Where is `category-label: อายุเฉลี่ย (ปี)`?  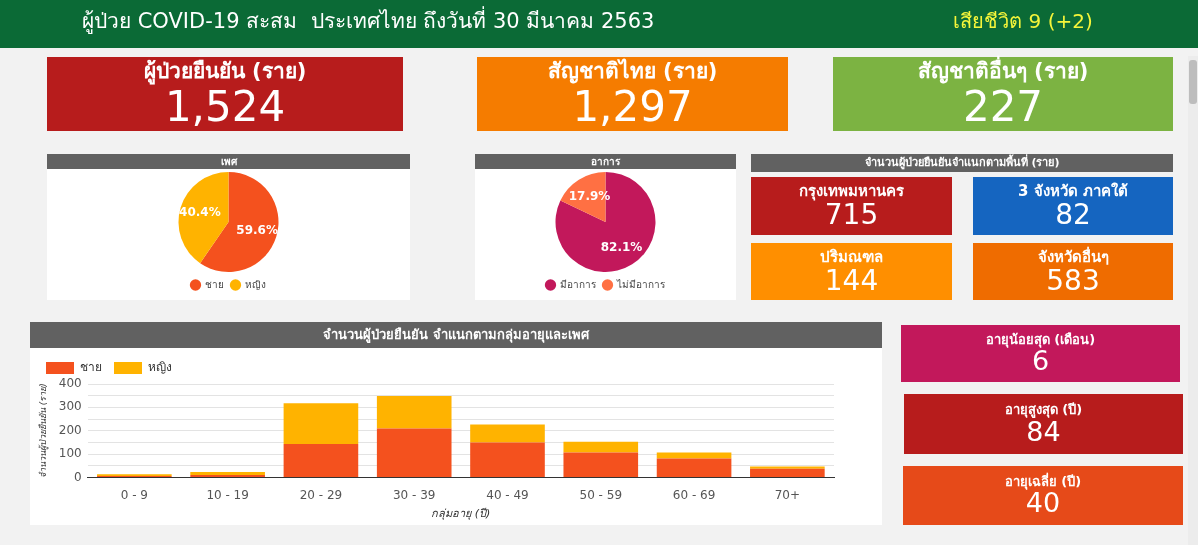
category-label: อายุเฉลี่ย (ปี) is located at coordinates (1043, 481).